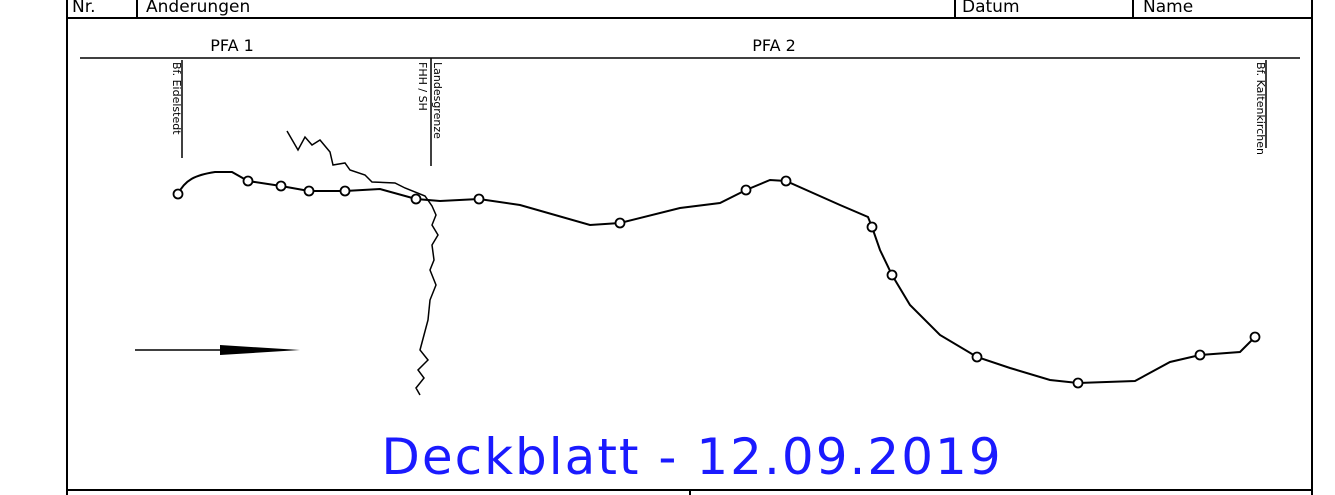 Image resolution: width=1335 pixels, height=495 pixels. Describe the element at coordinates (774, 45) in the screenshot. I see `section-label: PFA 2` at that location.